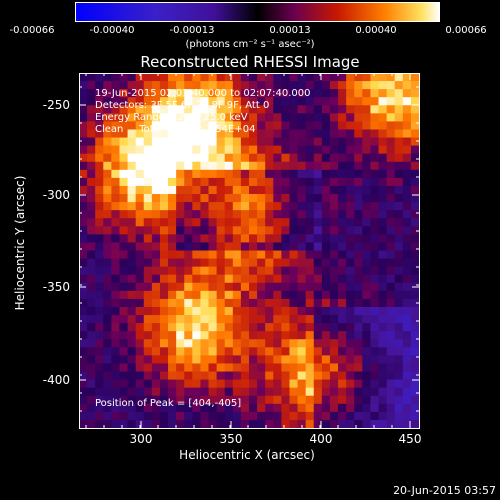 This screenshot has width=500, height=500. What do you see at coordinates (231, 439) in the screenshot?
I see `x-tick-label: 350` at bounding box center [231, 439].